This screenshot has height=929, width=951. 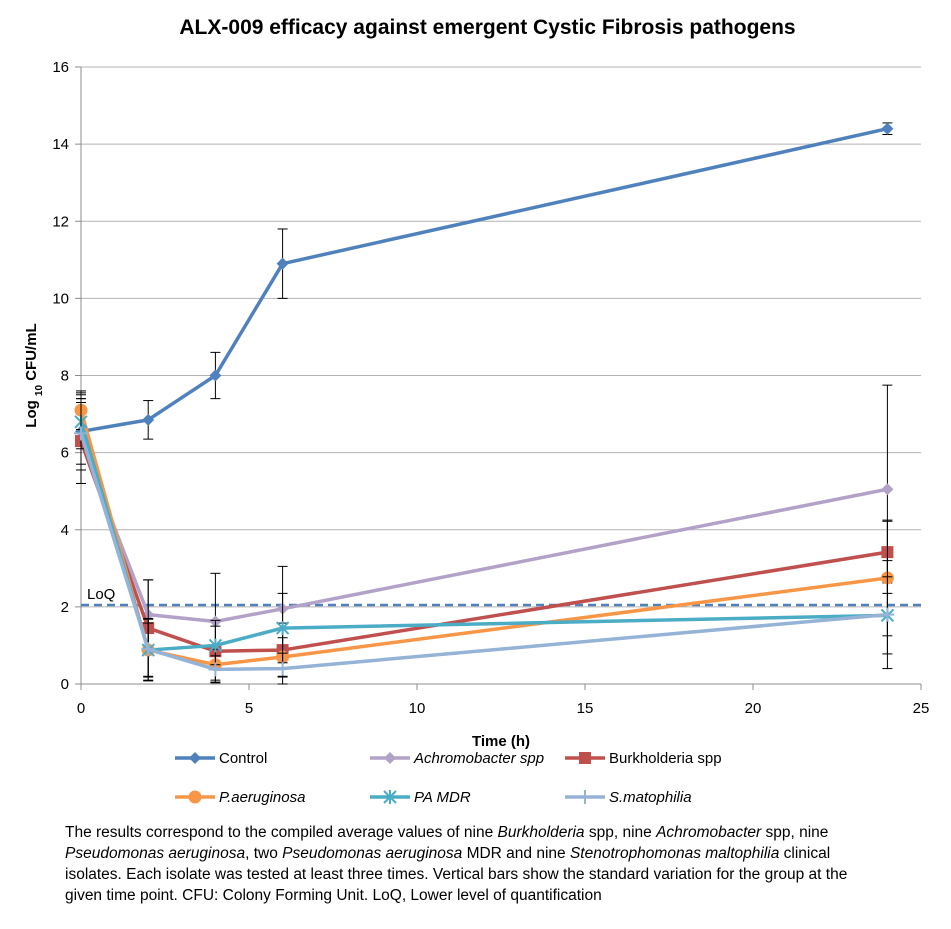 I want to click on reference-line-group: LoQ, so click(x=501, y=596).